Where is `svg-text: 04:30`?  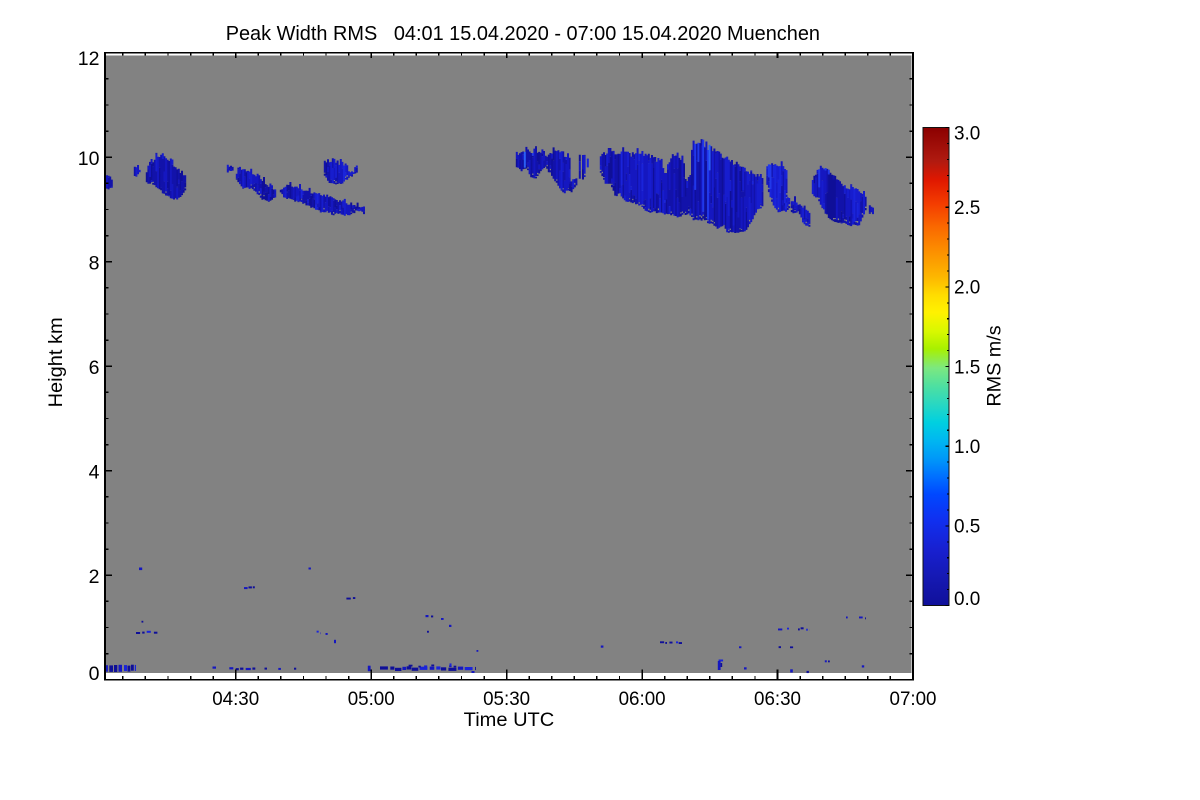
svg-text: 04:30 is located at coordinates (235, 699).